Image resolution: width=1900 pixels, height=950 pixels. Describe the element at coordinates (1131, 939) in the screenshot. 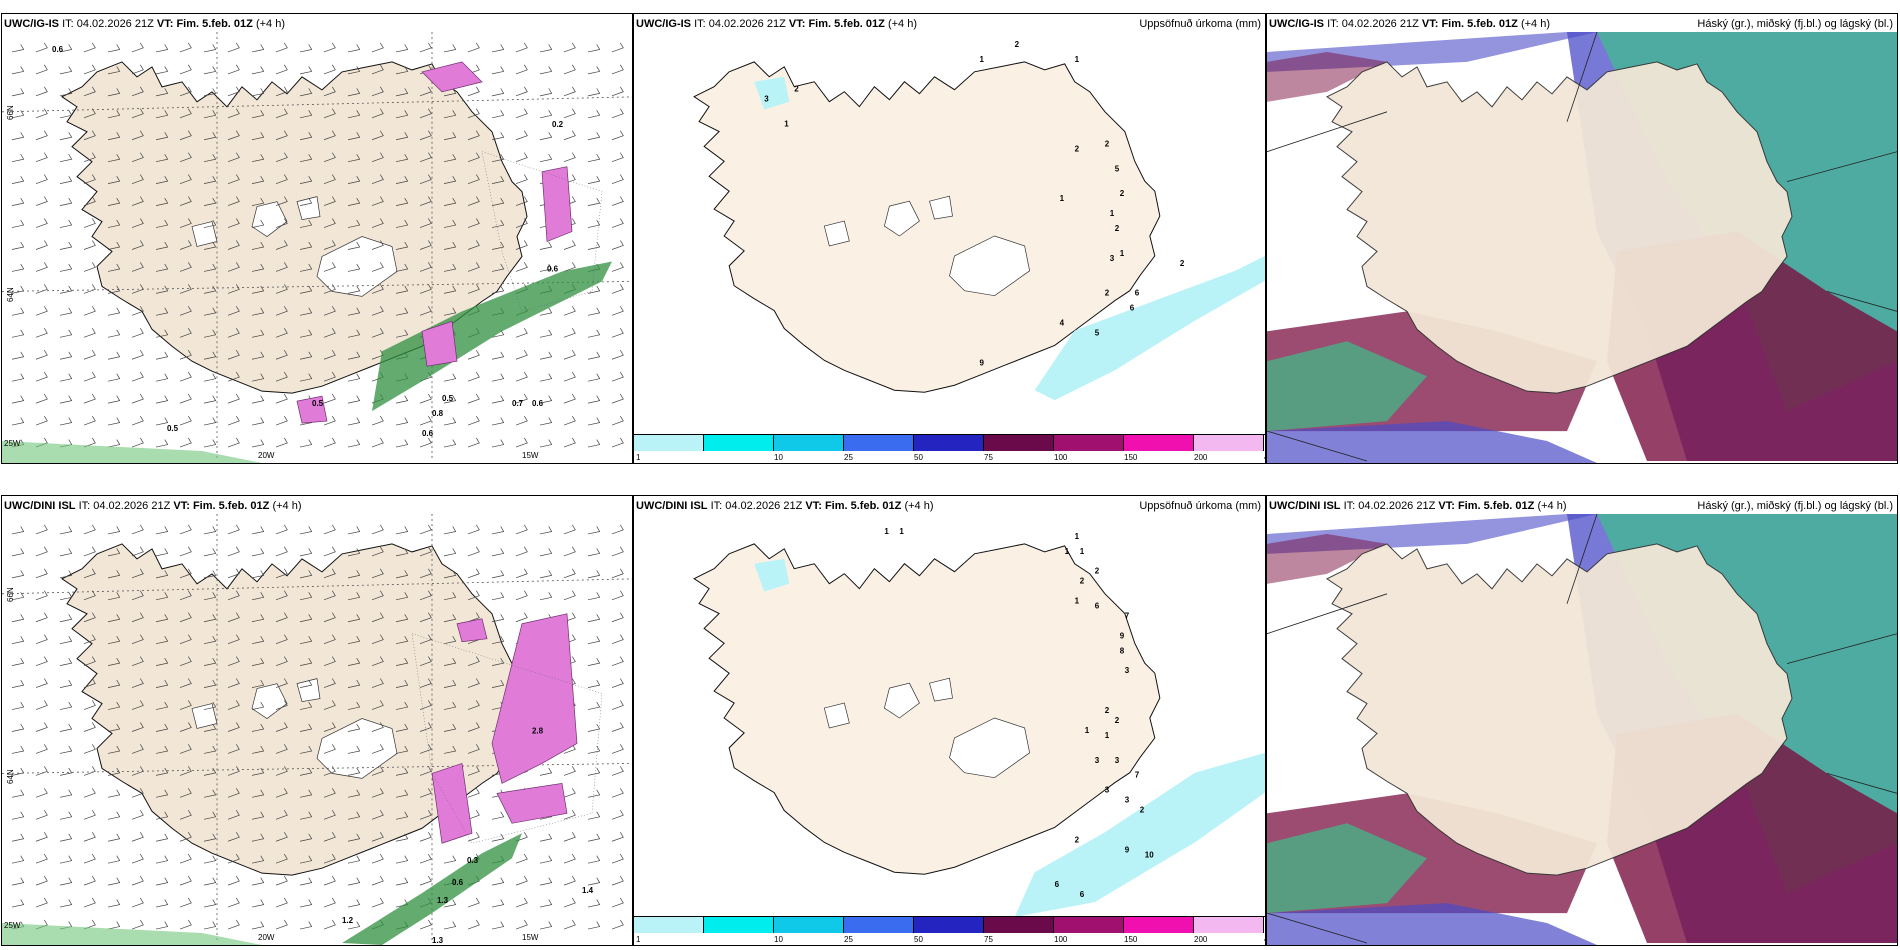

I see `colorbar-tick: 150` at that location.